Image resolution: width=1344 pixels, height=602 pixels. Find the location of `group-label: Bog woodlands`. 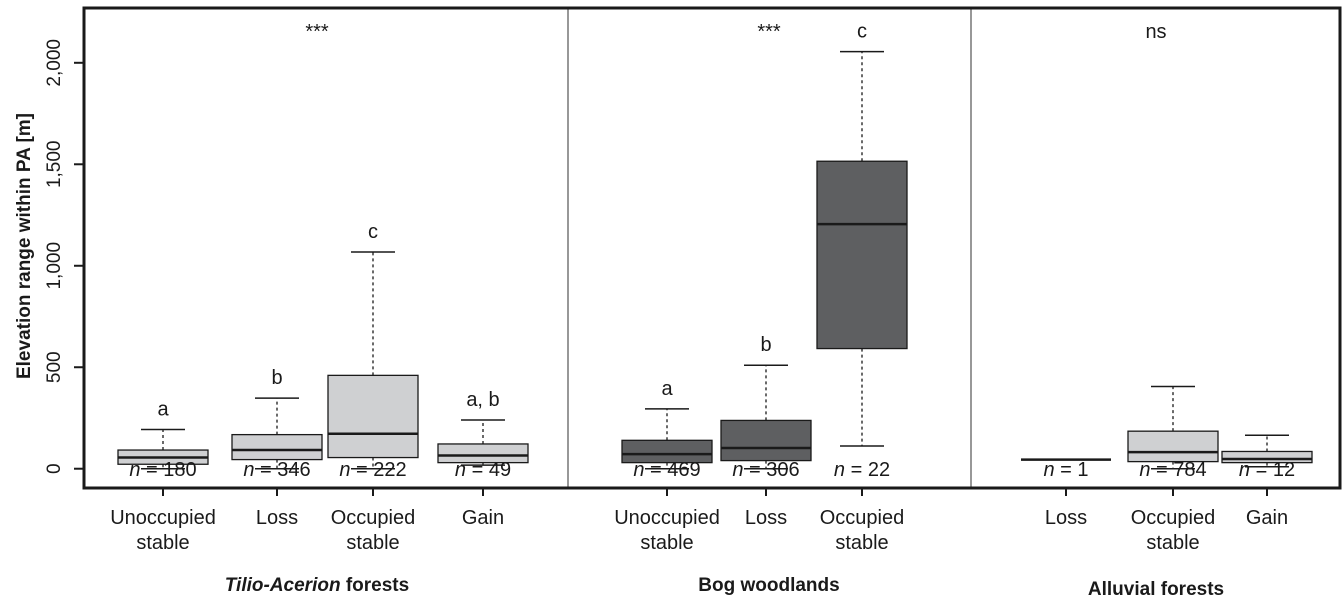

group-label: Bog woodlands is located at coordinates (768, 585).